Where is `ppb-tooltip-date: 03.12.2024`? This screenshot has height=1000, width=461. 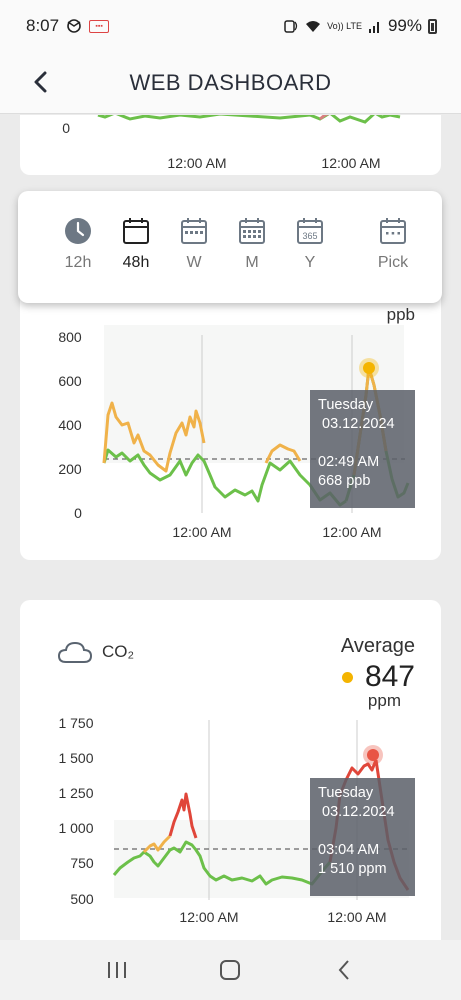
ppb-tooltip-date: 03.12.2024 is located at coordinates (358, 424).